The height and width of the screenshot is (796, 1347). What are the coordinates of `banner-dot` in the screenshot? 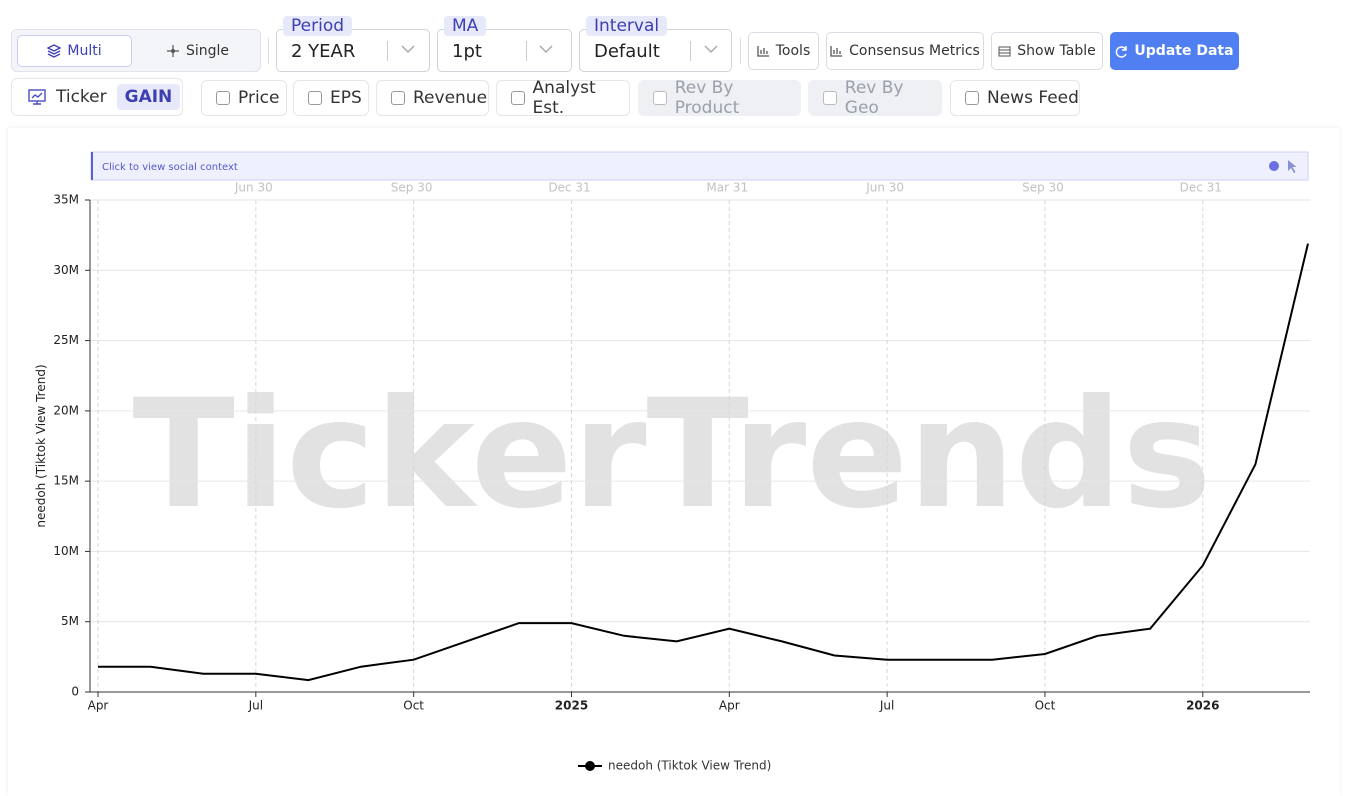 It's located at (1274, 166).